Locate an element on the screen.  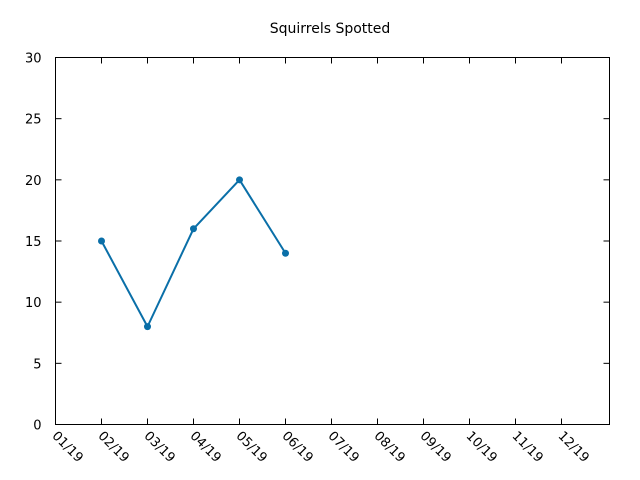
y-tick-label: 0 is located at coordinates (37, 426).